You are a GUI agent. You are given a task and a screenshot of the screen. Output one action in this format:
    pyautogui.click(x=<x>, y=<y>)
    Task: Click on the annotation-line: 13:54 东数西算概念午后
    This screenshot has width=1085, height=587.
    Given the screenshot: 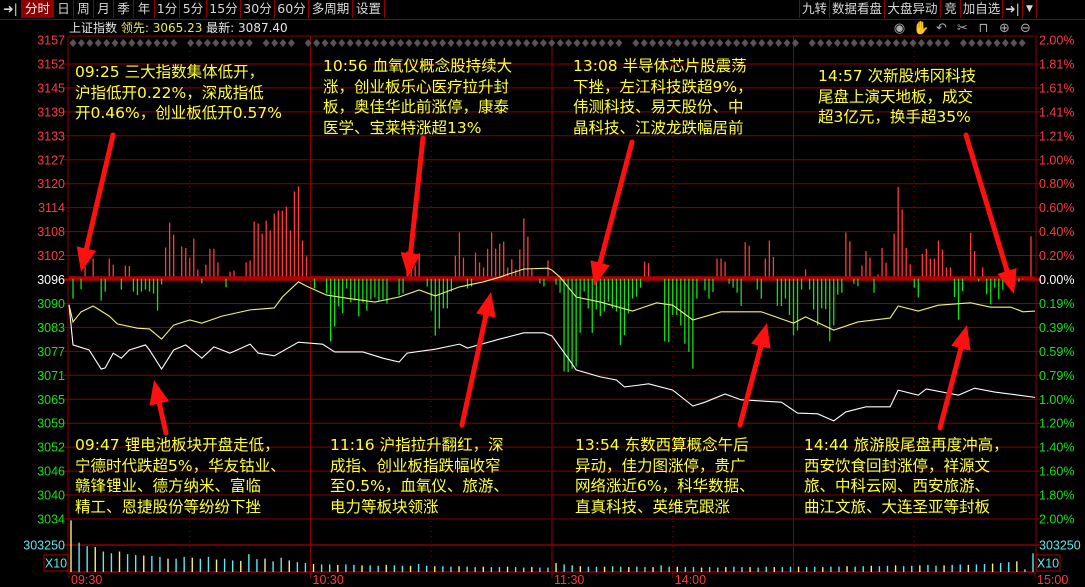 What is the action you would take?
    pyautogui.click(x=662, y=445)
    